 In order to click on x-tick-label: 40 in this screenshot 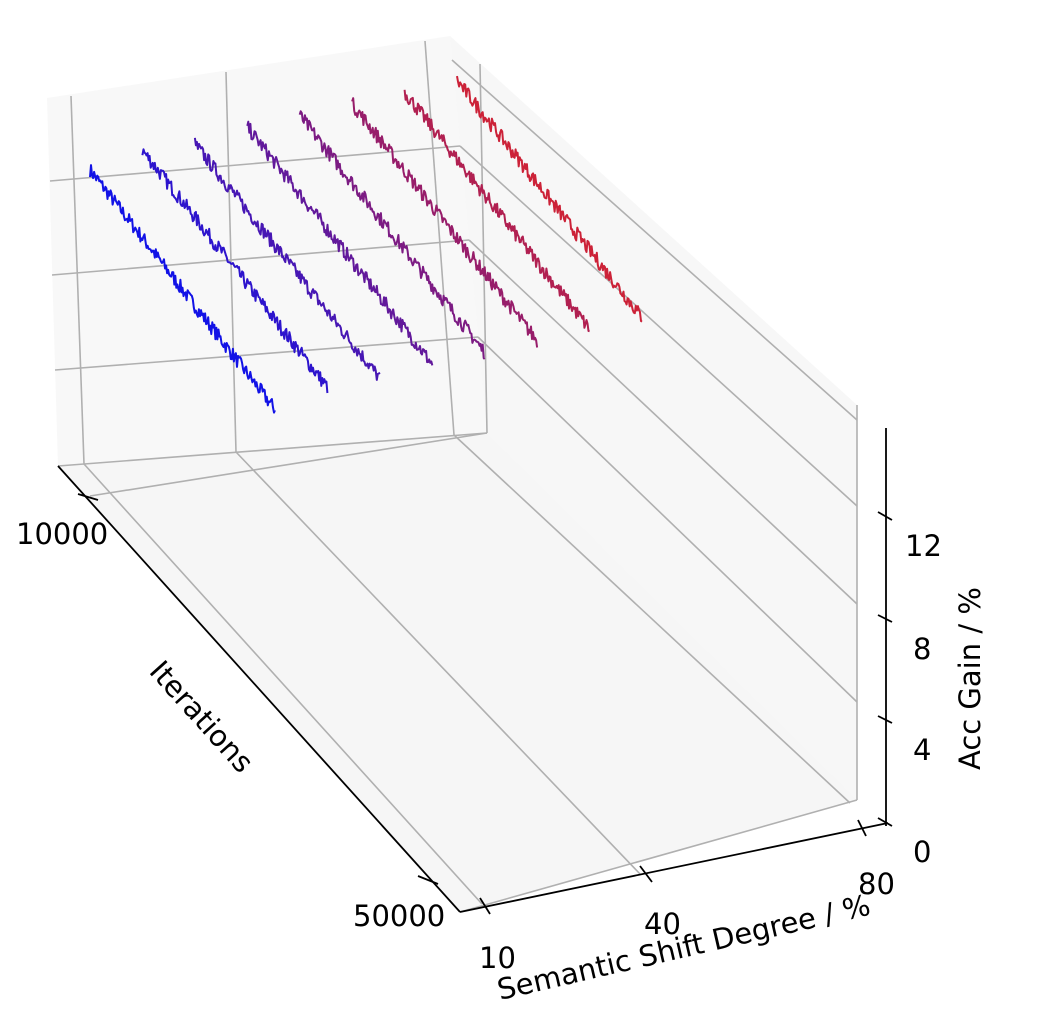, I will do `click(662, 924)`.